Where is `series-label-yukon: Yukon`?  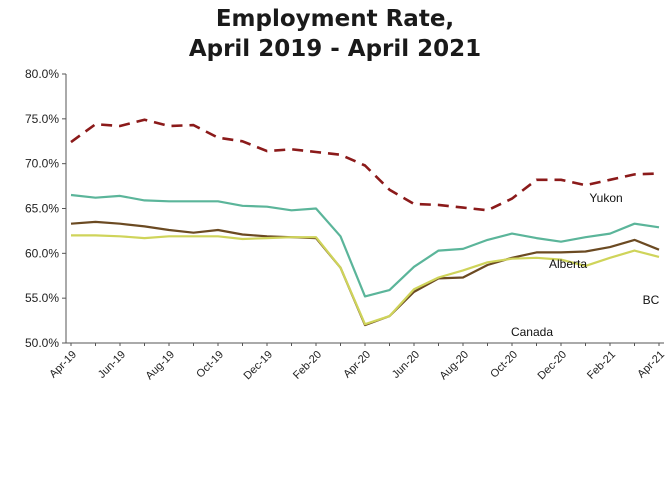
series-label-yukon: Yukon is located at coordinates (605, 198).